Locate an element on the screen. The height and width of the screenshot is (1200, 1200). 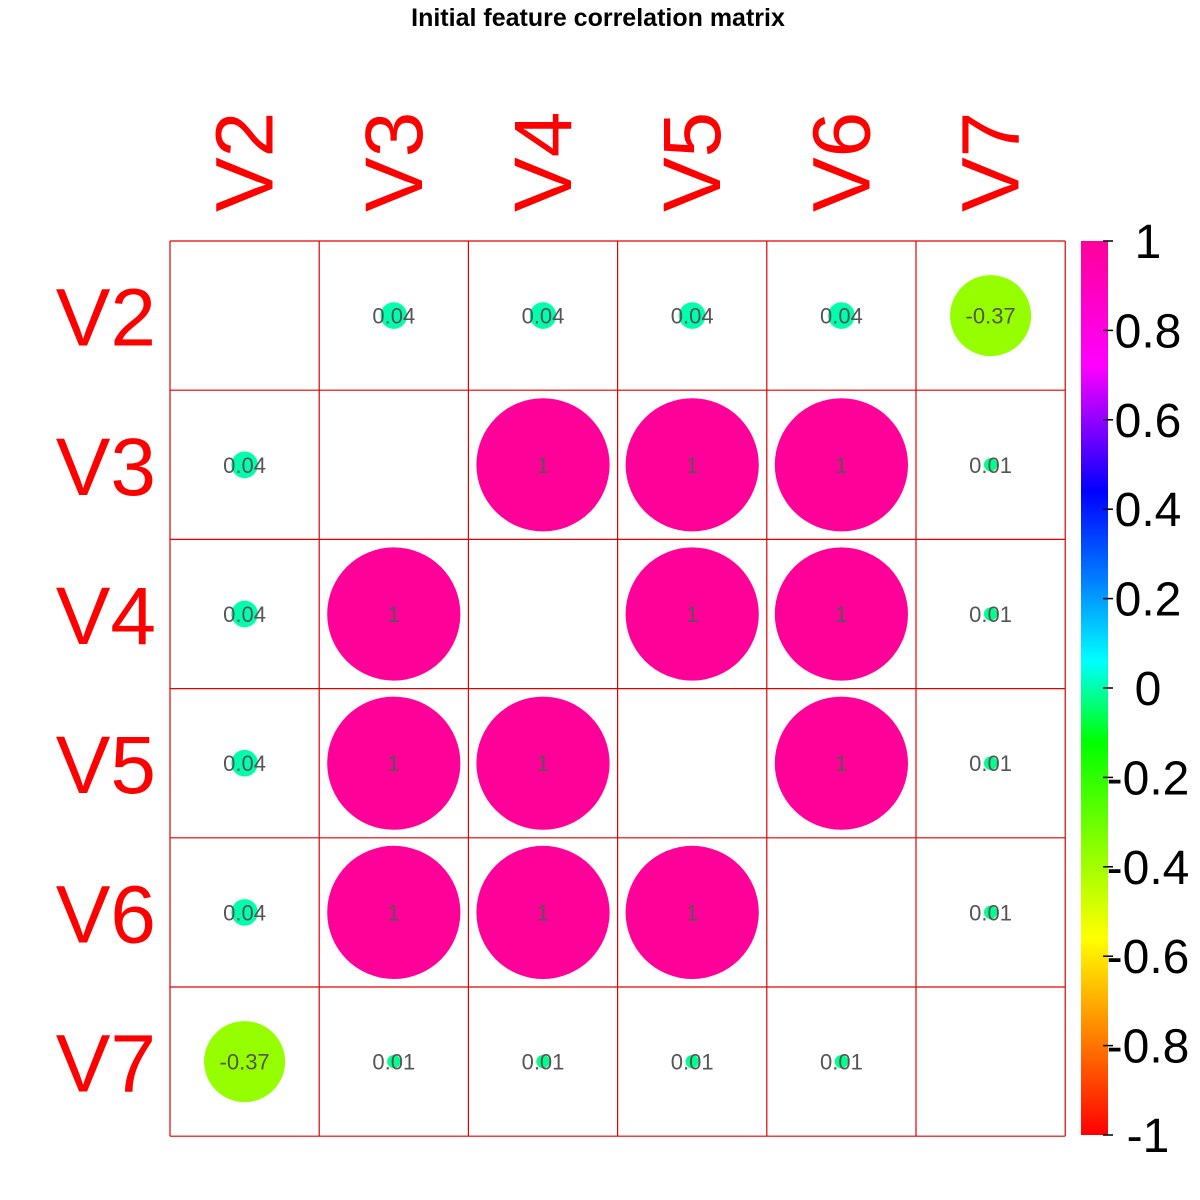
corr-circle-V5-V6 is located at coordinates (841, 763).